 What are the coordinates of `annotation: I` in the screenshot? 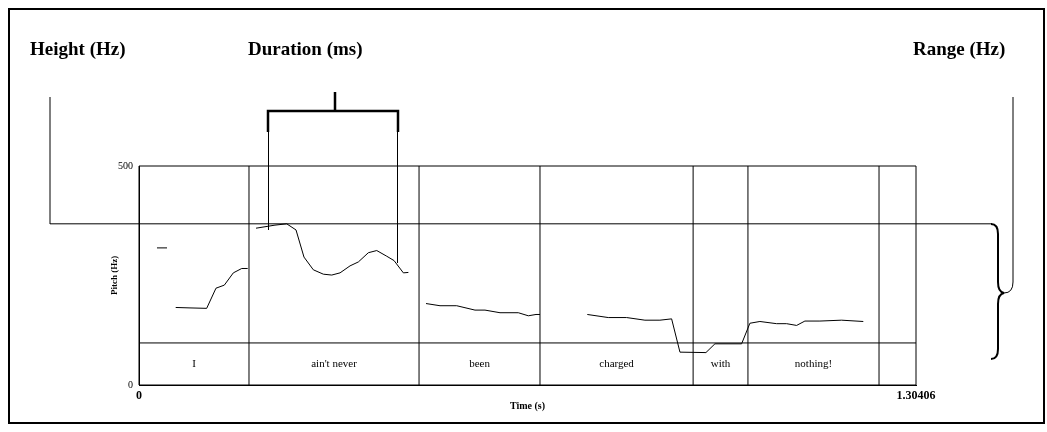 It's located at (194, 362).